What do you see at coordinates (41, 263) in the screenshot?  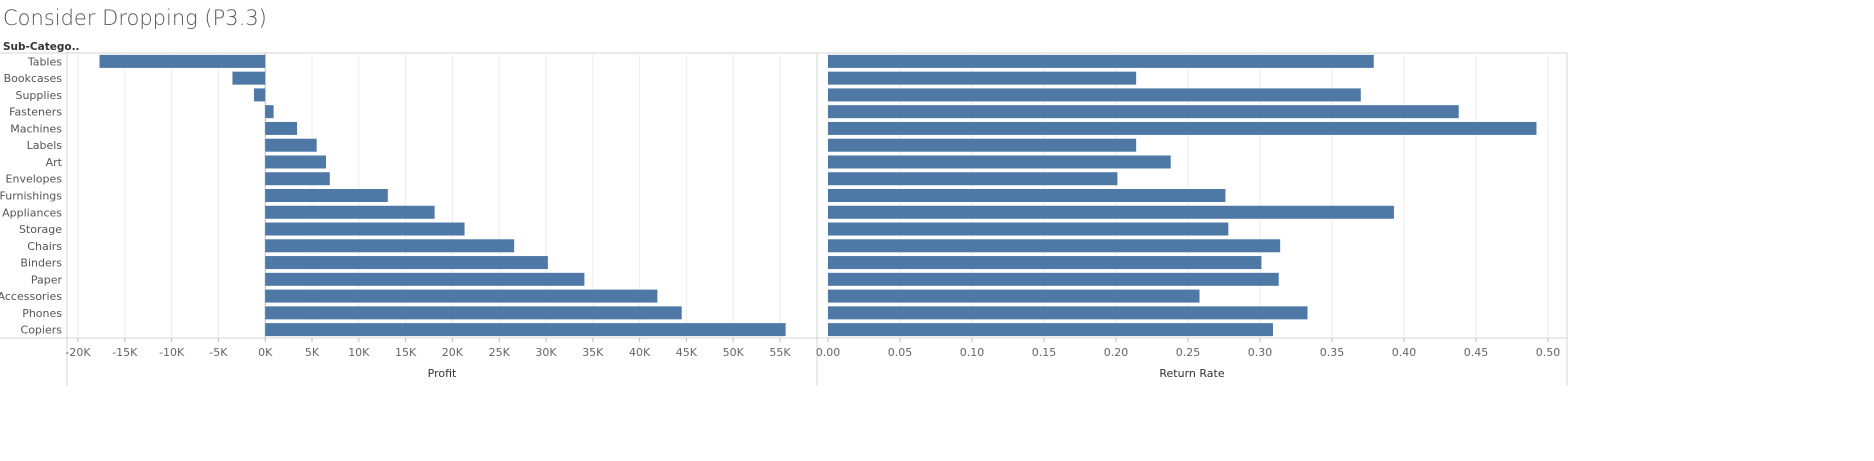 I see `category-label: Binders` at bounding box center [41, 263].